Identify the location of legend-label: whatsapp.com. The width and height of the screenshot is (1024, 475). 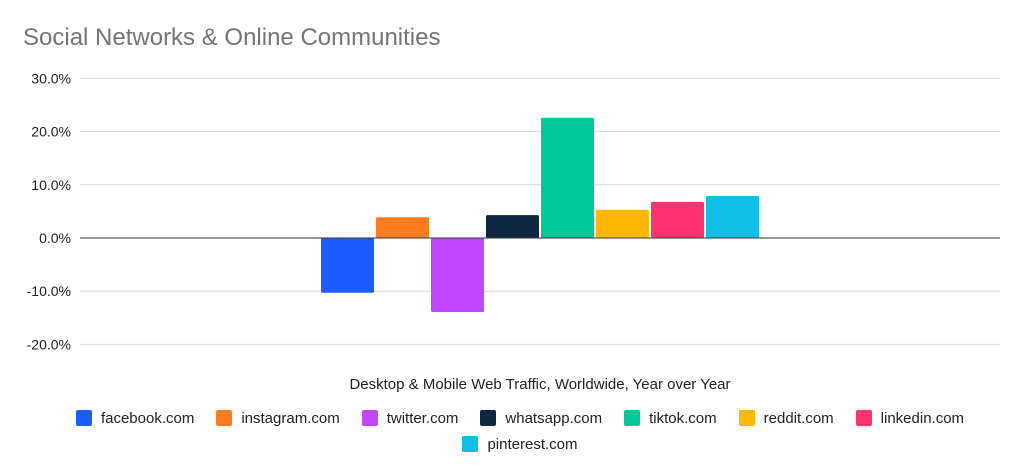
(554, 418).